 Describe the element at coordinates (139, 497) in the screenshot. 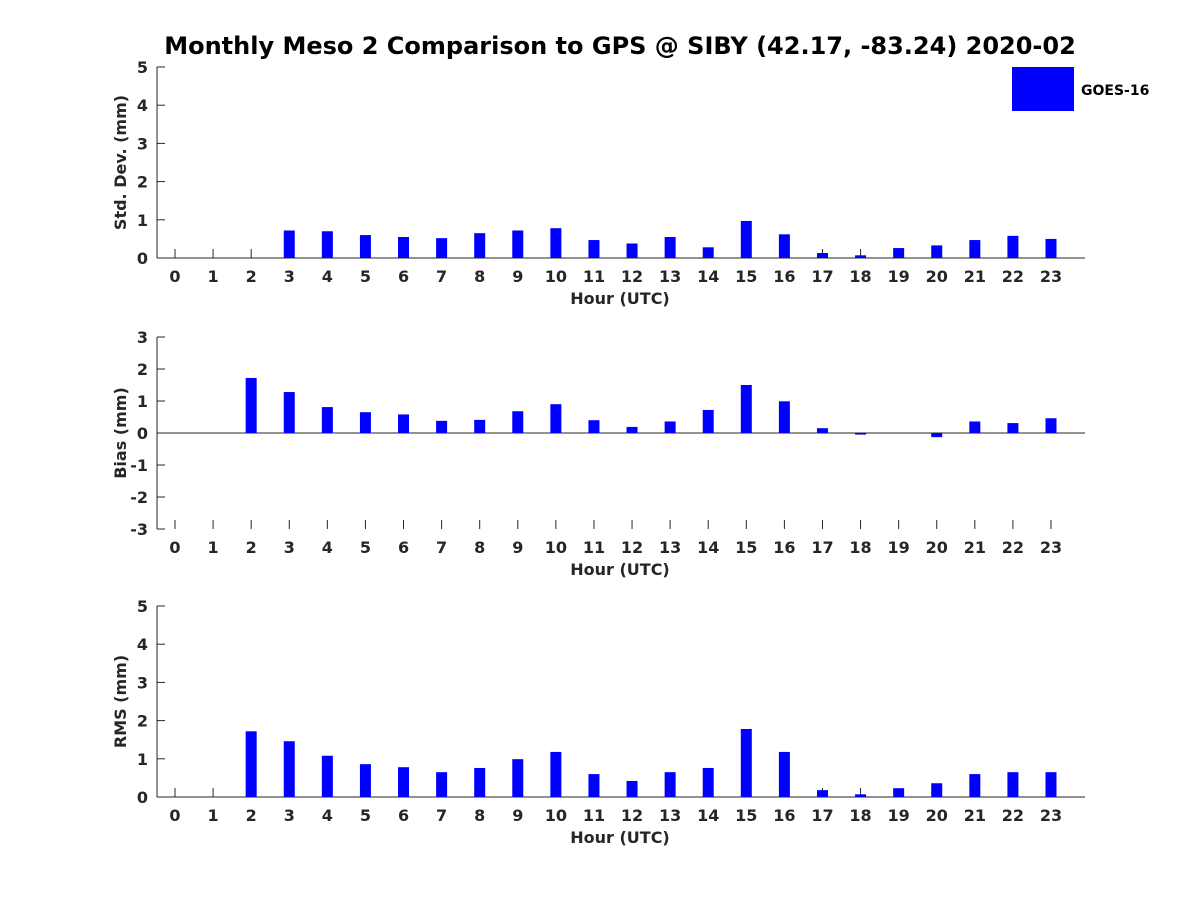

I see `y-tick-label: -2` at that location.